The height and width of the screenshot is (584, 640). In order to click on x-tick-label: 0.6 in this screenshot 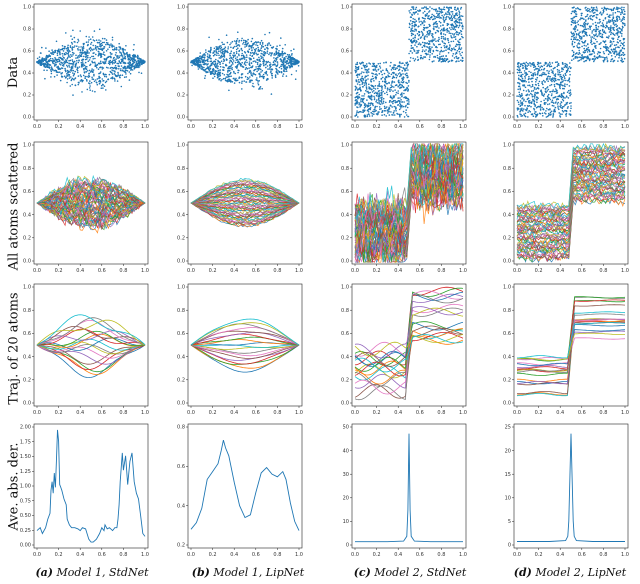, I will do `click(256, 127)`.